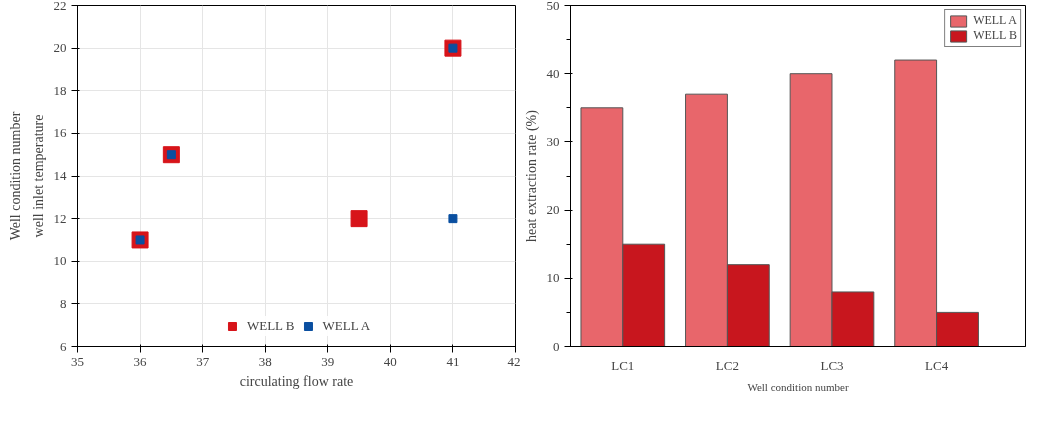 The width and height of the screenshot is (1051, 423). What do you see at coordinates (328, 361) in the screenshot?
I see `x-tick-label: 39` at bounding box center [328, 361].